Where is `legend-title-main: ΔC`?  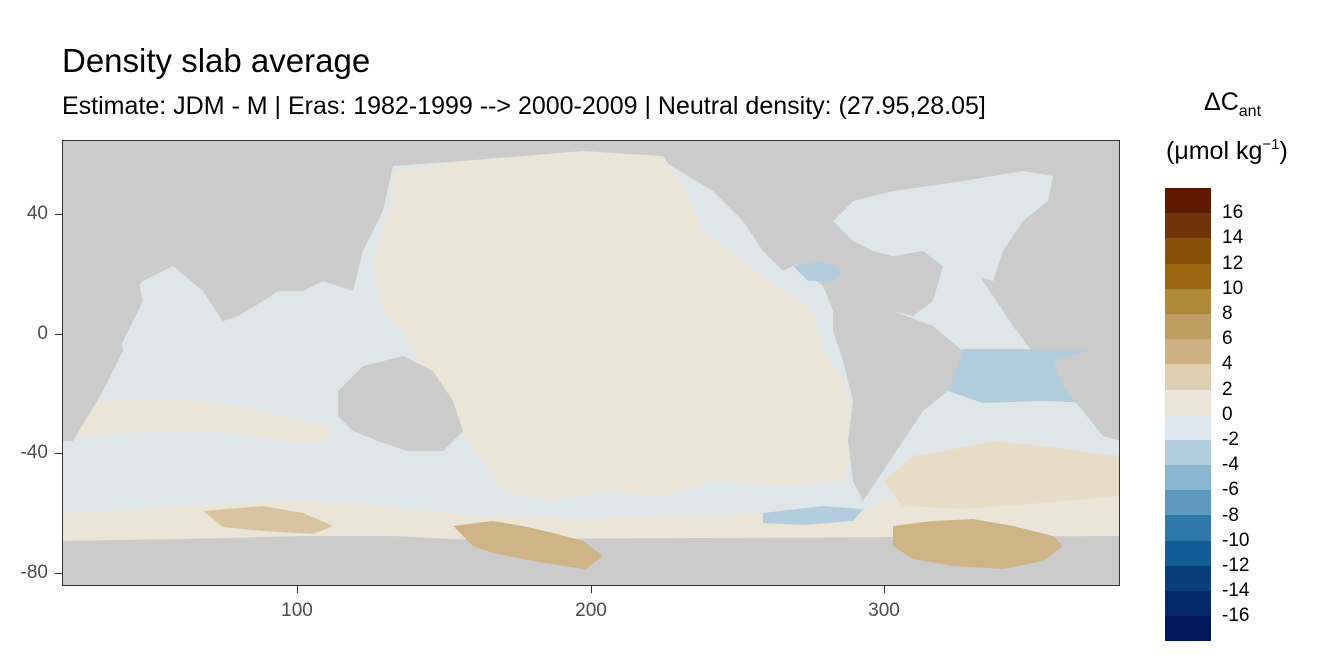 legend-title-main: ΔC is located at coordinates (1221, 102).